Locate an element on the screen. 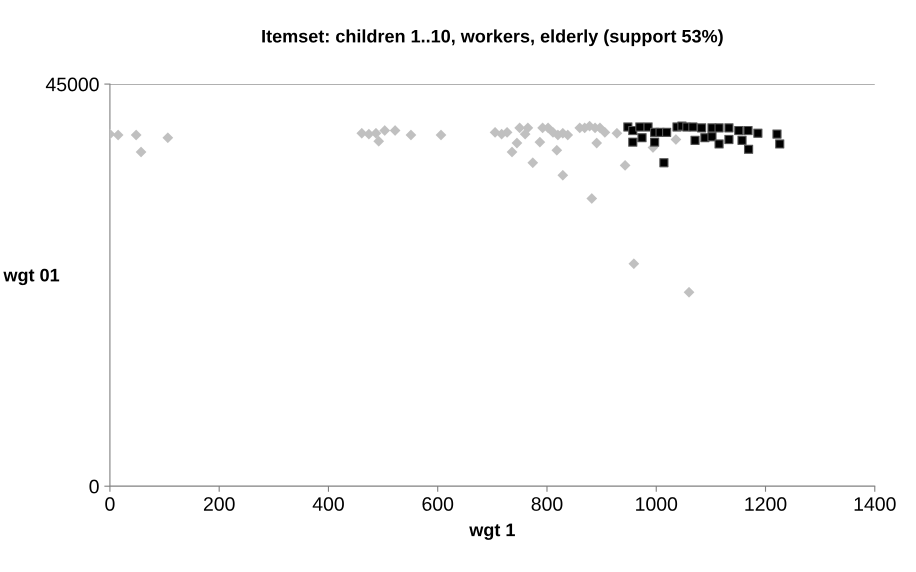 This screenshot has height=572, width=916. x-tick-label: 1400 is located at coordinates (875, 504).